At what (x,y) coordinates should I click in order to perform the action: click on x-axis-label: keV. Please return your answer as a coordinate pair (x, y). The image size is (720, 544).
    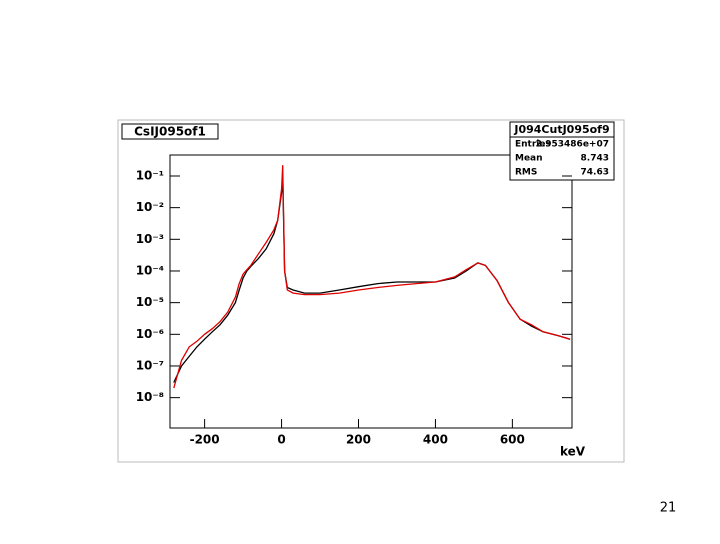
    Looking at the image, I should click on (573, 452).